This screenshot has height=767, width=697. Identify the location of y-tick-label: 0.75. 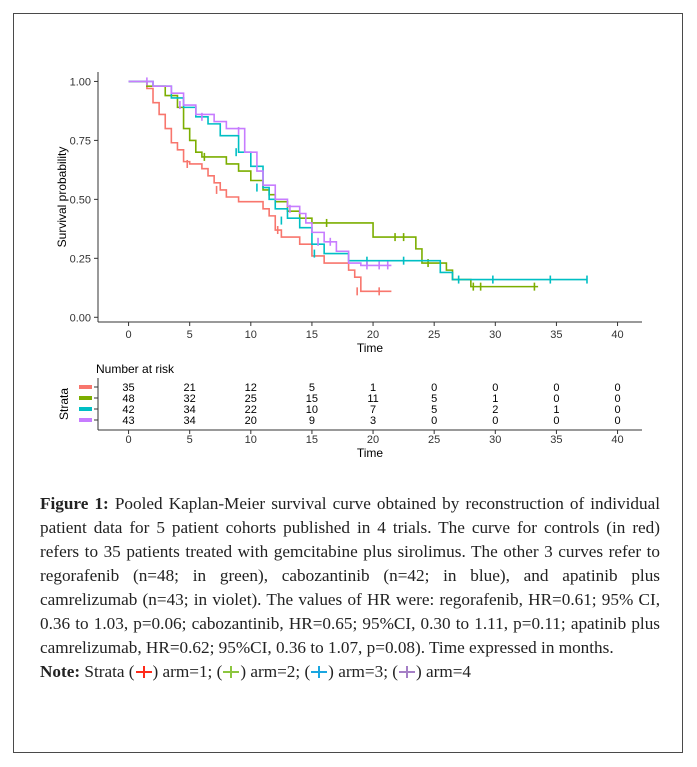
(80, 141).